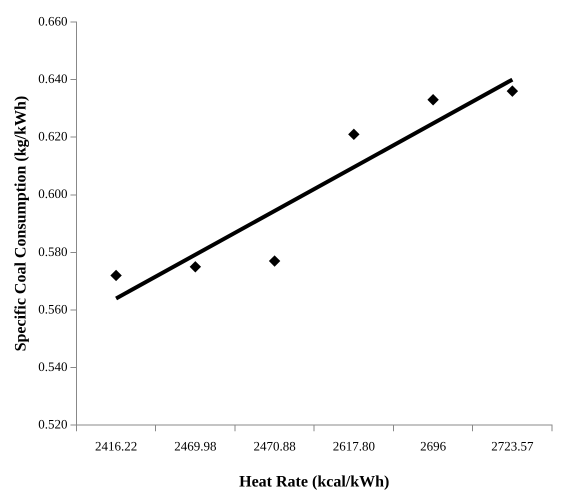 Image resolution: width=576 pixels, height=504 pixels. What do you see at coordinates (274, 446) in the screenshot?
I see `x-tick-label: 2470.88` at bounding box center [274, 446].